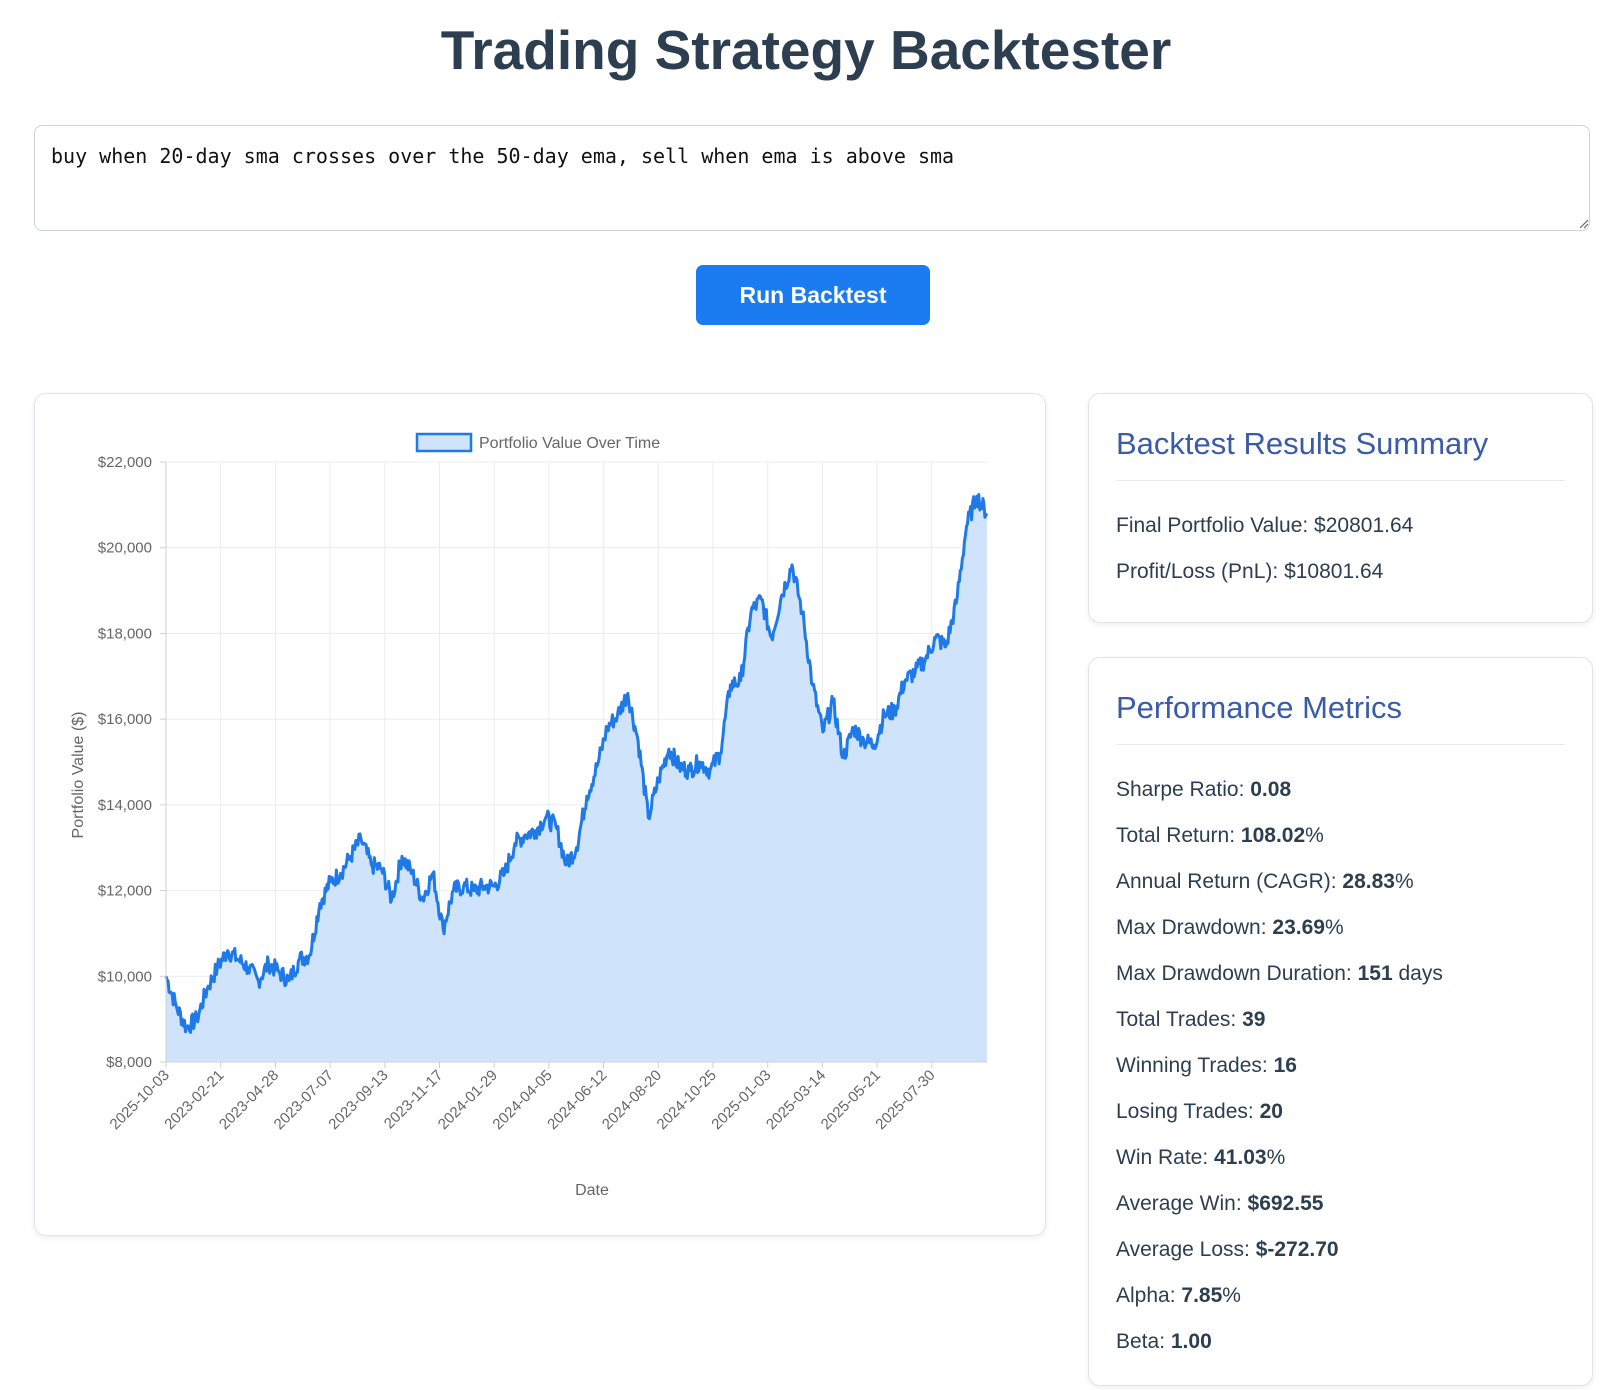 The image size is (1612, 1390). What do you see at coordinates (1227, 1249) in the screenshot?
I see `metric-average-loss: Average Loss: $-272.70` at bounding box center [1227, 1249].